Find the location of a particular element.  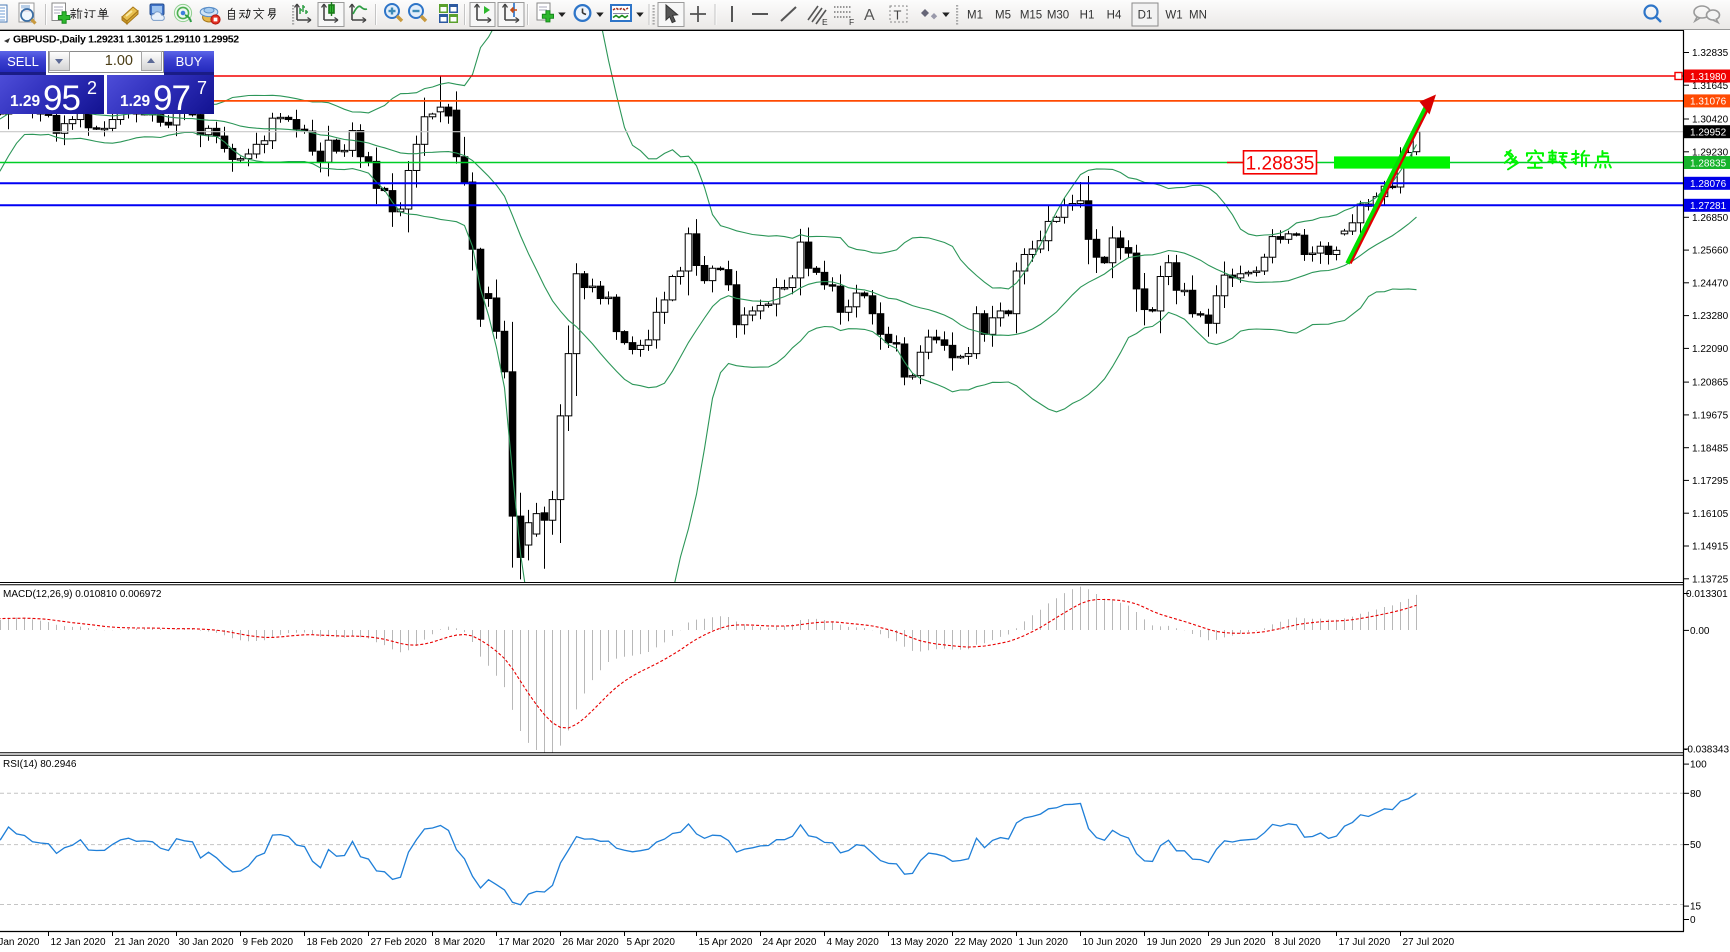

svg-text: 1.29230 is located at coordinates (1710, 152).